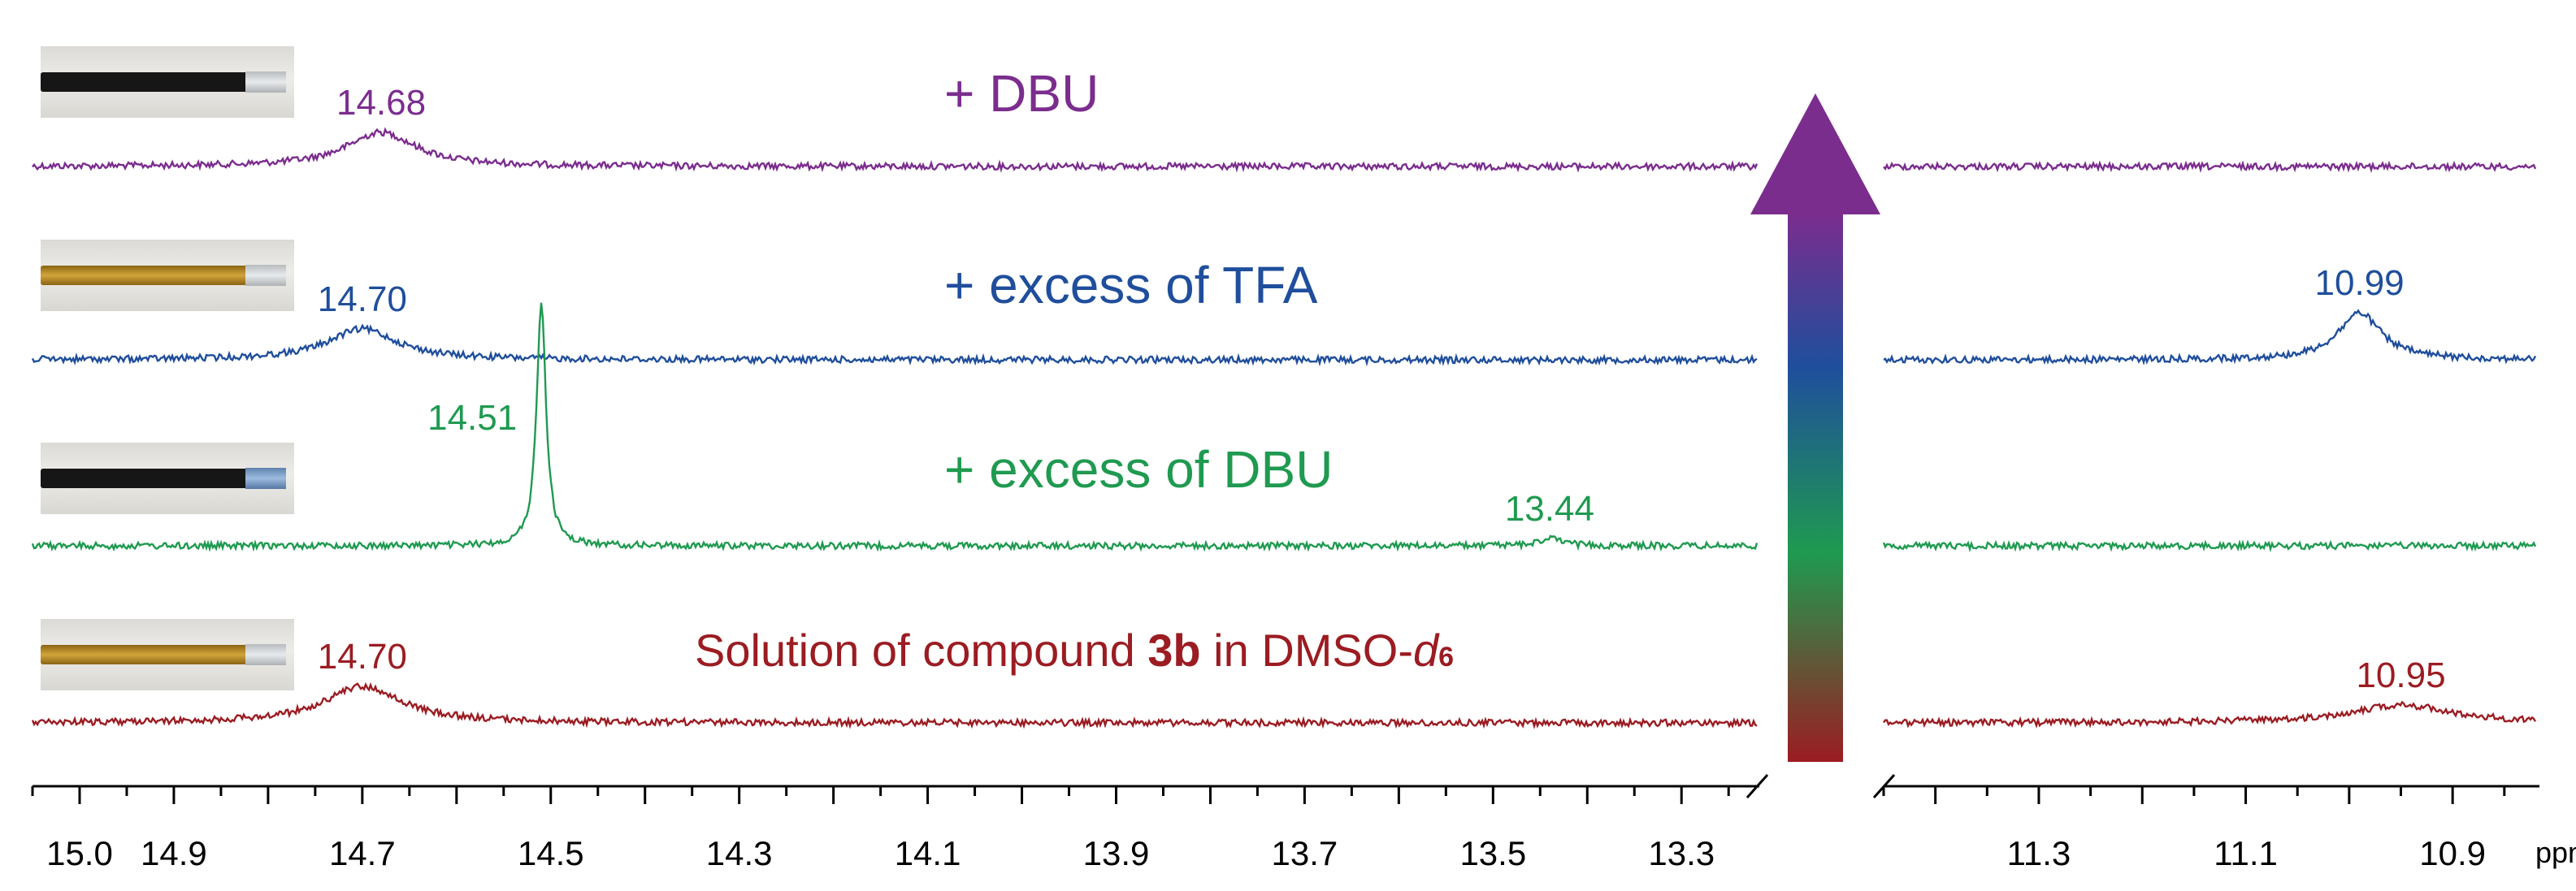 The image size is (2576, 891). What do you see at coordinates (1131, 285) in the screenshot?
I see `series-label-tfa: + excess of TFA` at bounding box center [1131, 285].